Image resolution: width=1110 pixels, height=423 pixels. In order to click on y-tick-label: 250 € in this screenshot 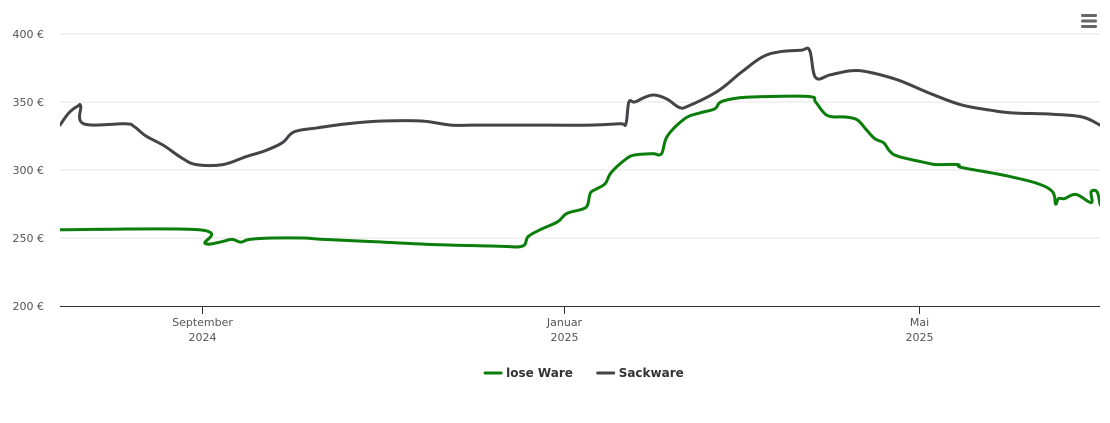, I will do `click(29, 238)`.